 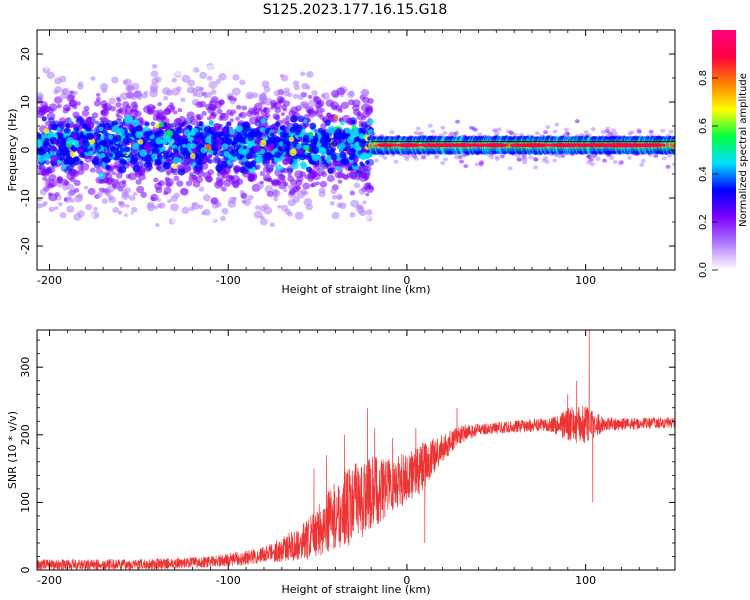 I want to click on colorbar-tick-label: 0.2, so click(x=703, y=222).